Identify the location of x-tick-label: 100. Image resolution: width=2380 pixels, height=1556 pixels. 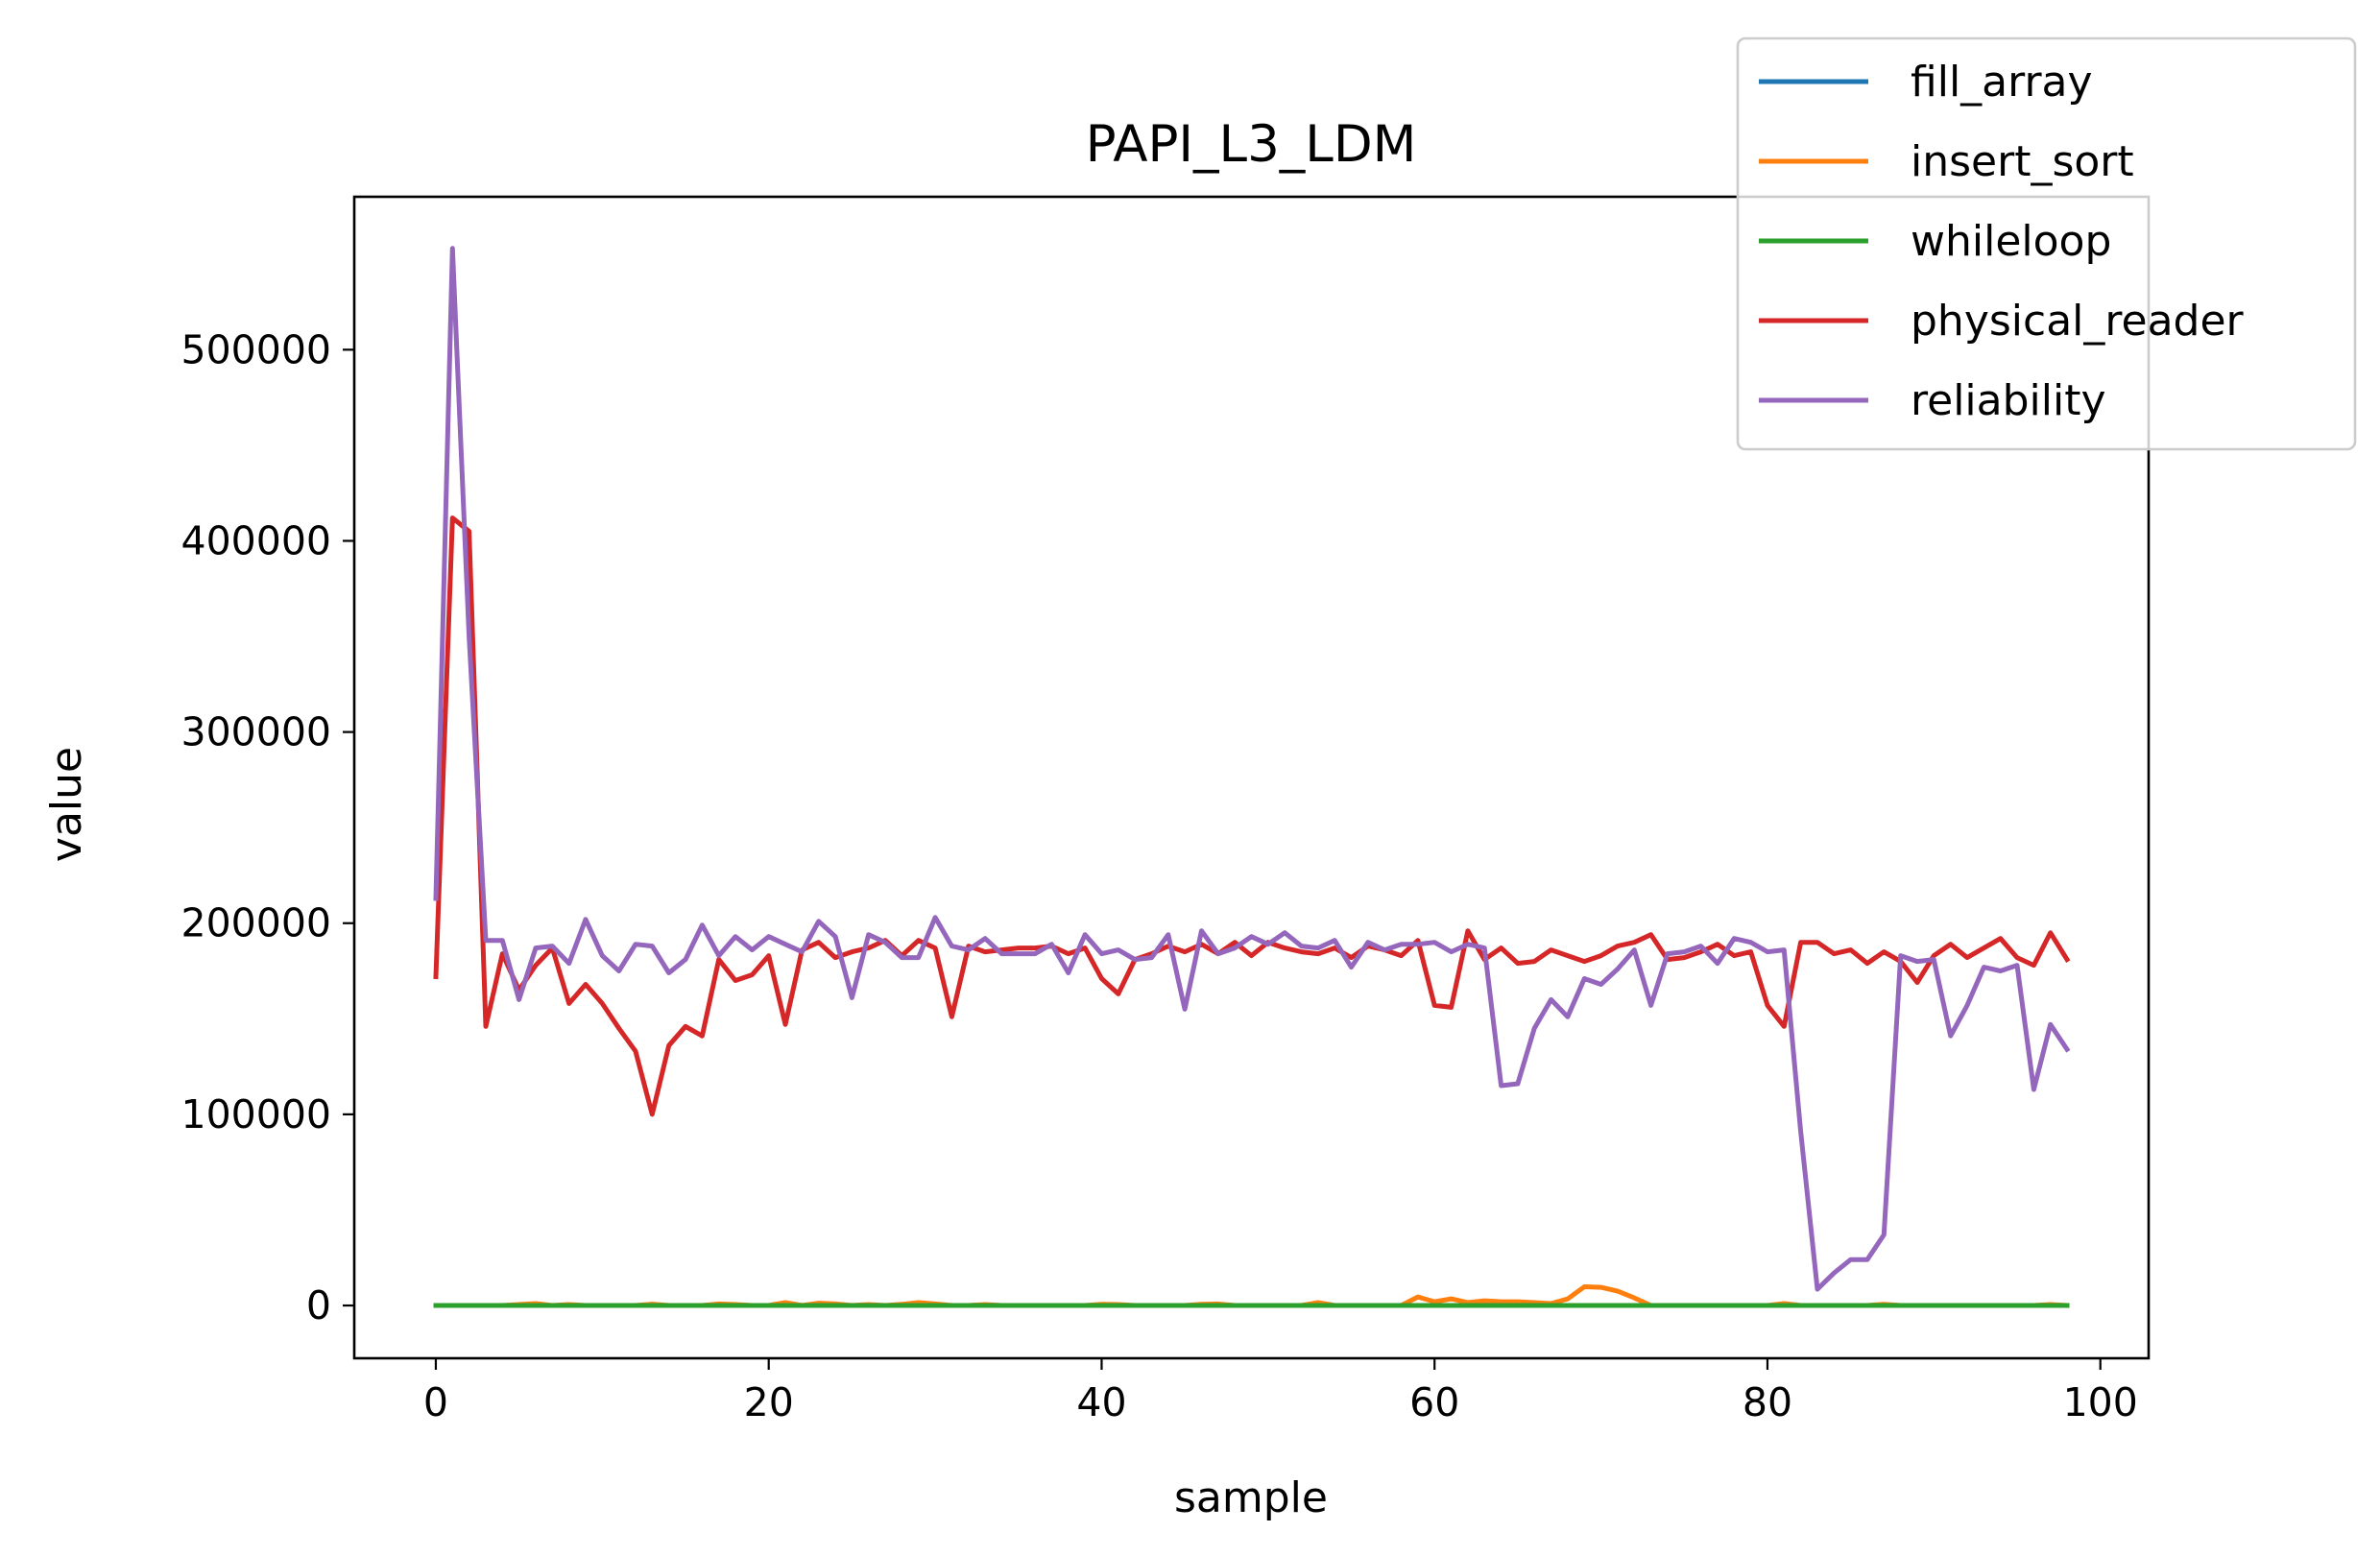
(2100, 1402).